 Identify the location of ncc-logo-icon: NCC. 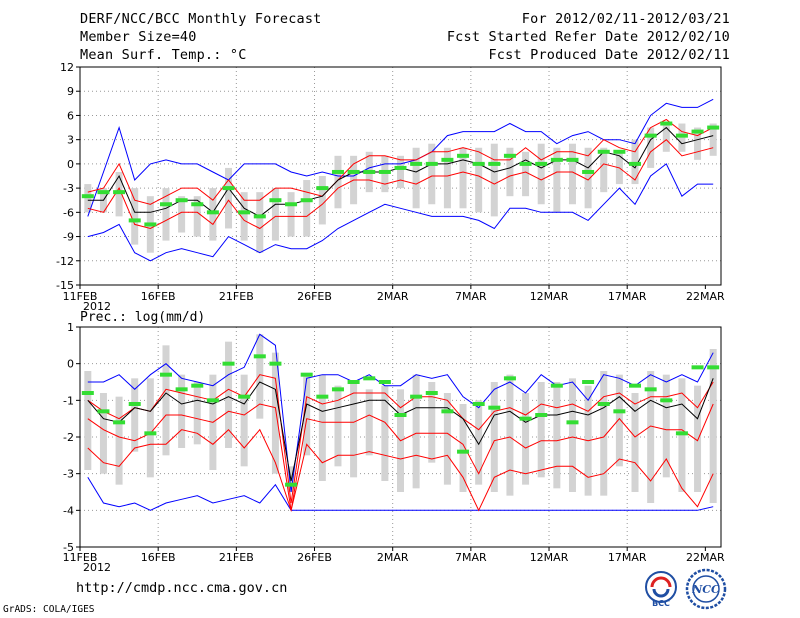
(706, 589).